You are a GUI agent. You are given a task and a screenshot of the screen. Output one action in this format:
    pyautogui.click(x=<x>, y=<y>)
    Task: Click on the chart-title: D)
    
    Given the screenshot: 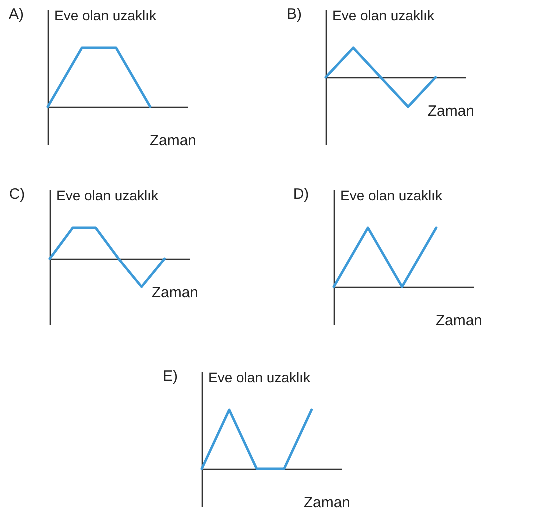 What is the action you would take?
    pyautogui.click(x=301, y=194)
    